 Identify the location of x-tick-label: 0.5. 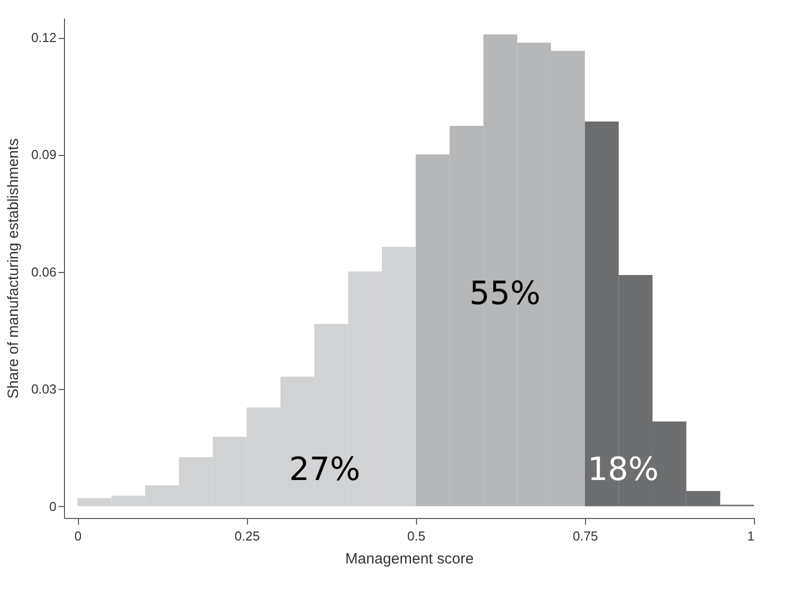
(416, 536).